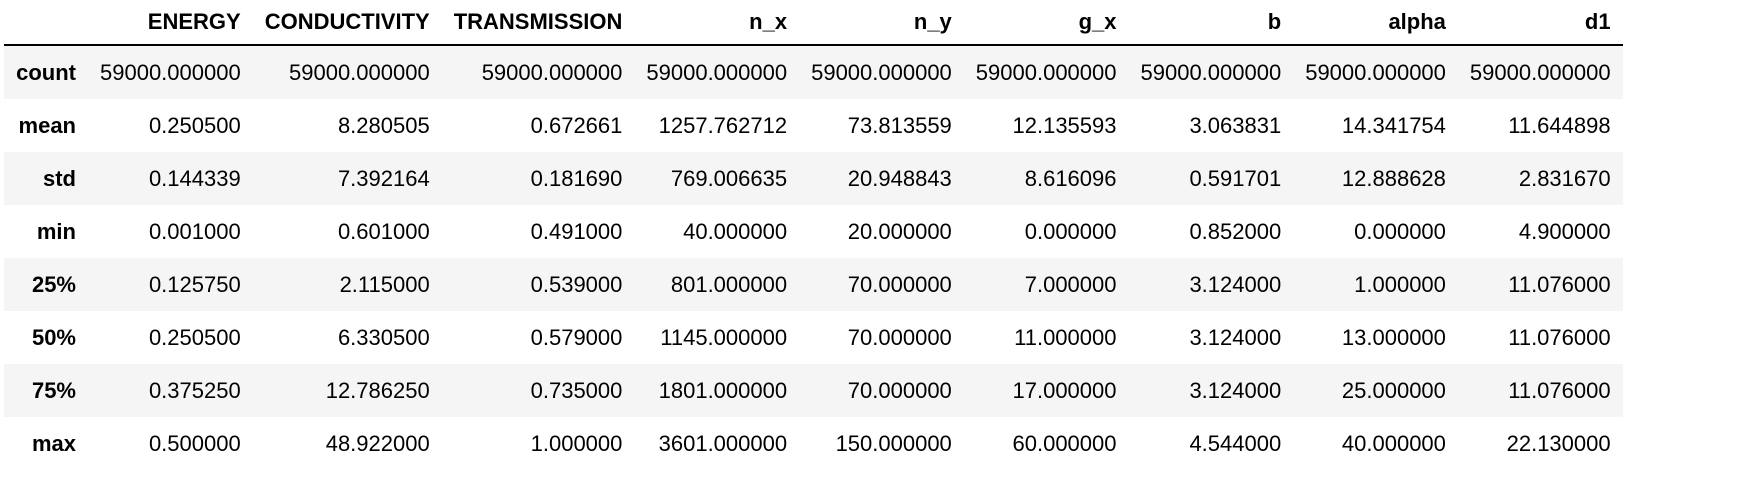  What do you see at coordinates (1235, 125) in the screenshot?
I see `table-cell: 3.063831` at bounding box center [1235, 125].